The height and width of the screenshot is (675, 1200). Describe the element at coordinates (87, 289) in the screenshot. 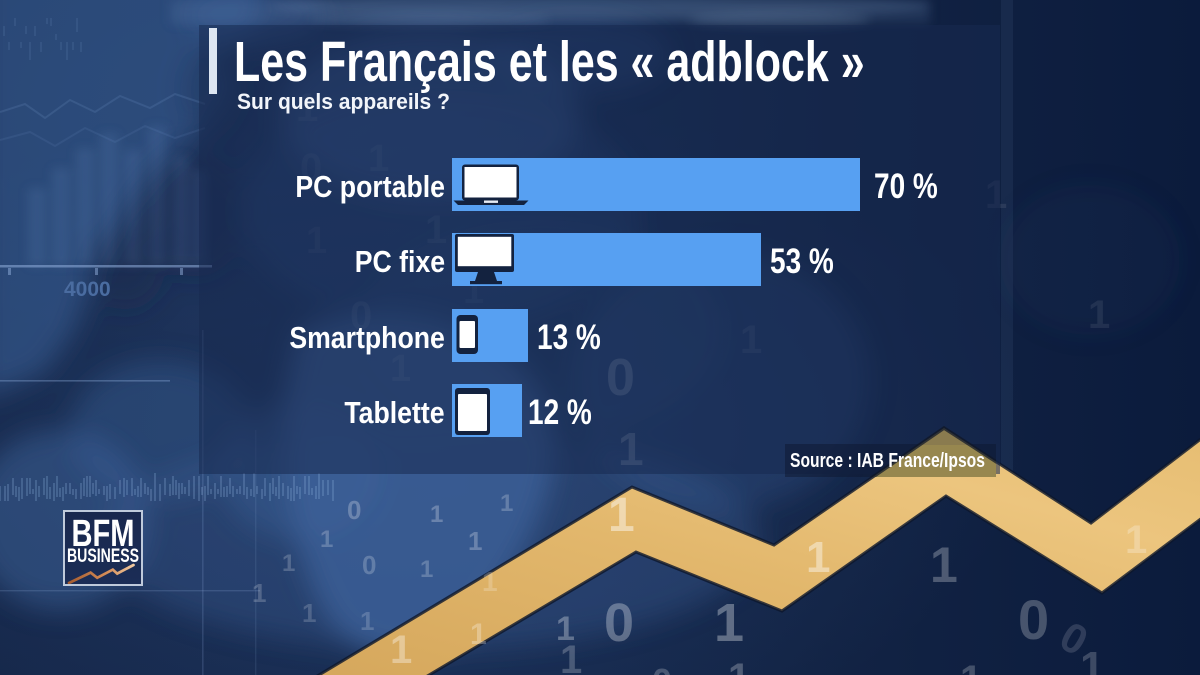

I see `svg-text: 4000` at that location.